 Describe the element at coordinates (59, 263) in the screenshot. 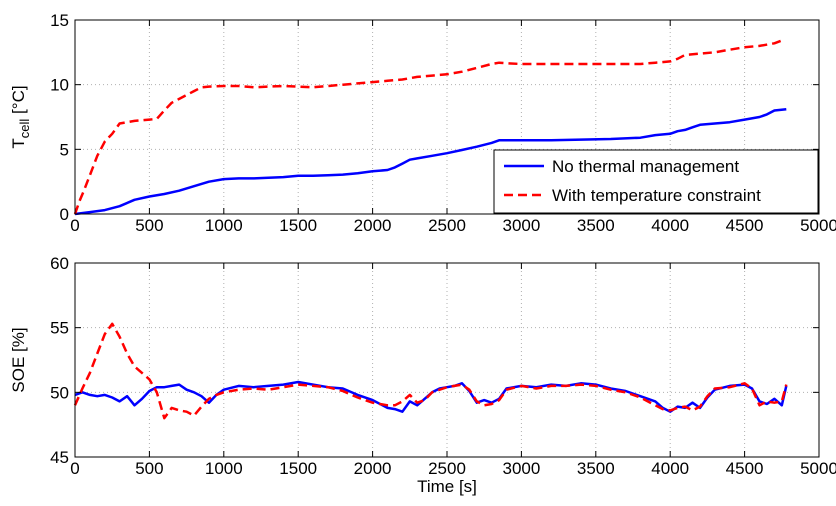

I see `y-tick-label: 60` at that location.